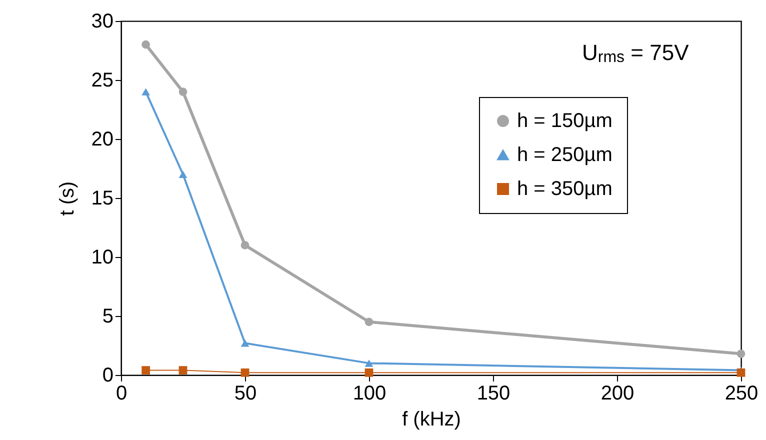  What do you see at coordinates (741, 393) in the screenshot?
I see `x-tick-label: 250` at bounding box center [741, 393].